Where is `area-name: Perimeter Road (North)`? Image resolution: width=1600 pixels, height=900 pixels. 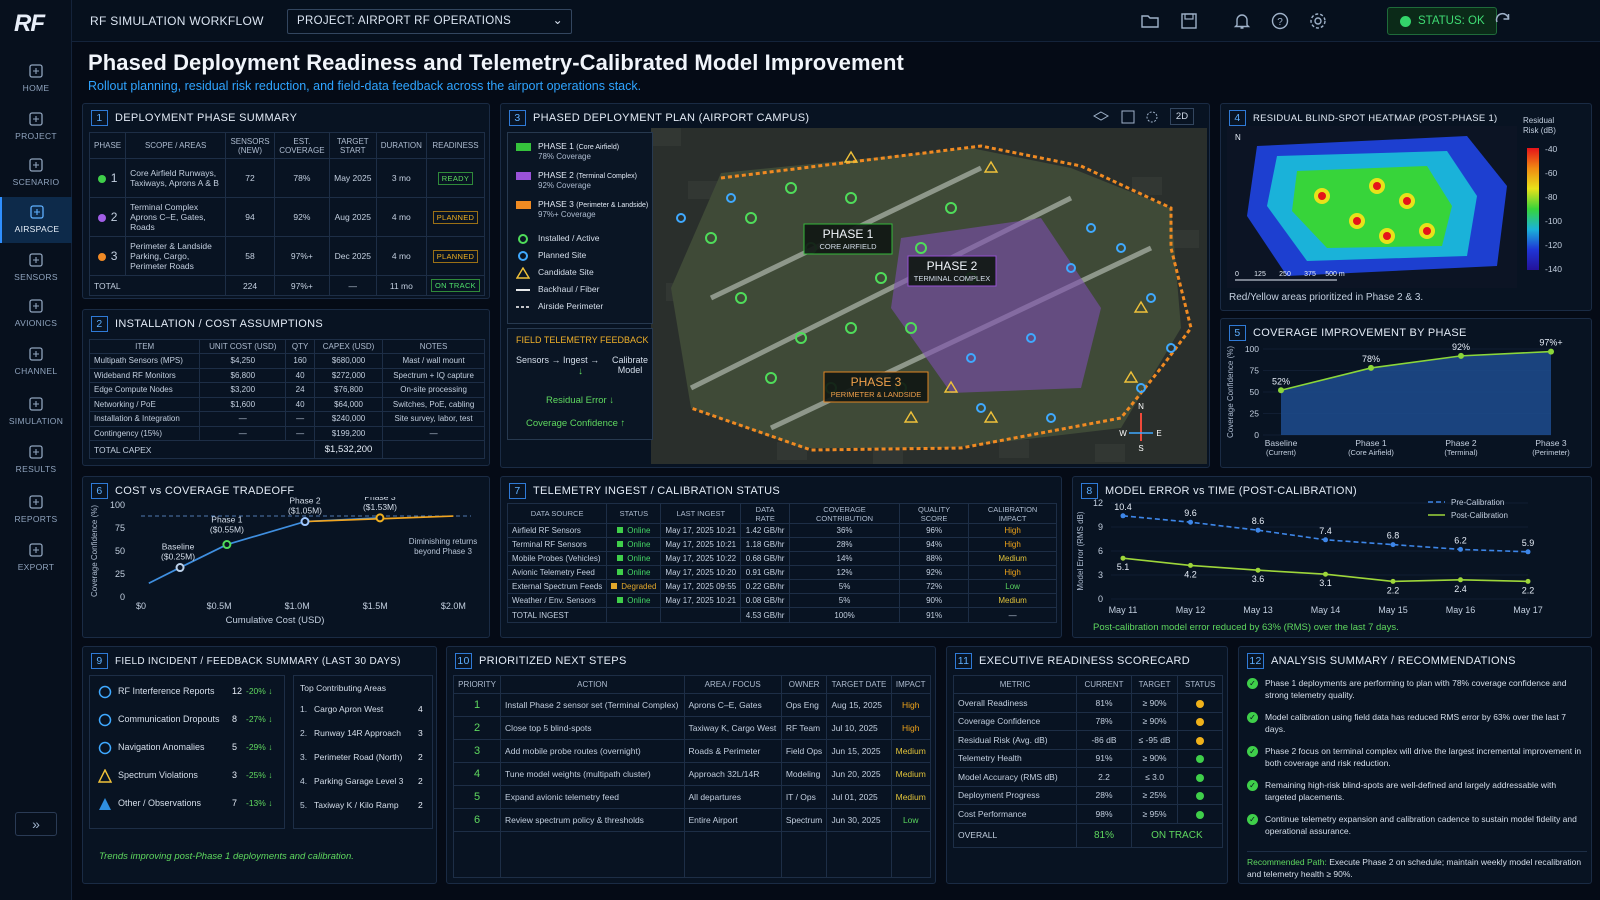
area-name: Perimeter Road (North) is located at coordinates (358, 757).